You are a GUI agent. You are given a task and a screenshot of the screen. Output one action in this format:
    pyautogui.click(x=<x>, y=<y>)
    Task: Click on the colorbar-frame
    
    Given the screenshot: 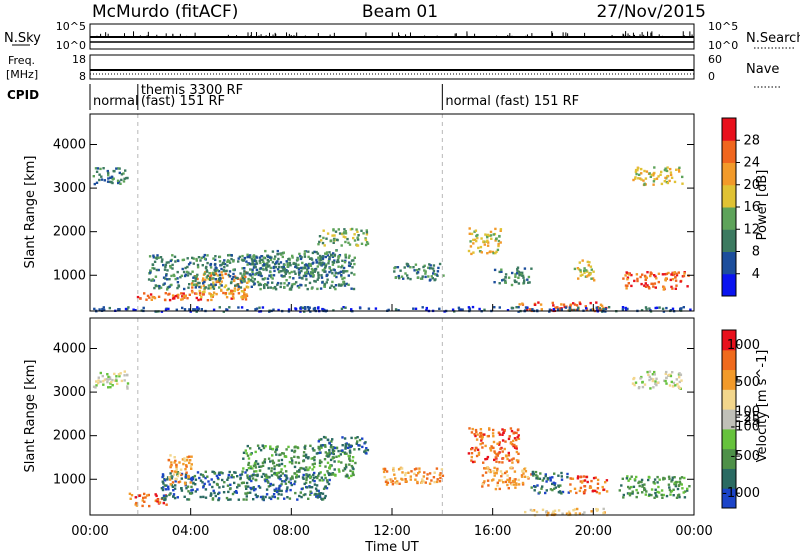 What is the action you would take?
    pyautogui.click(x=729, y=419)
    